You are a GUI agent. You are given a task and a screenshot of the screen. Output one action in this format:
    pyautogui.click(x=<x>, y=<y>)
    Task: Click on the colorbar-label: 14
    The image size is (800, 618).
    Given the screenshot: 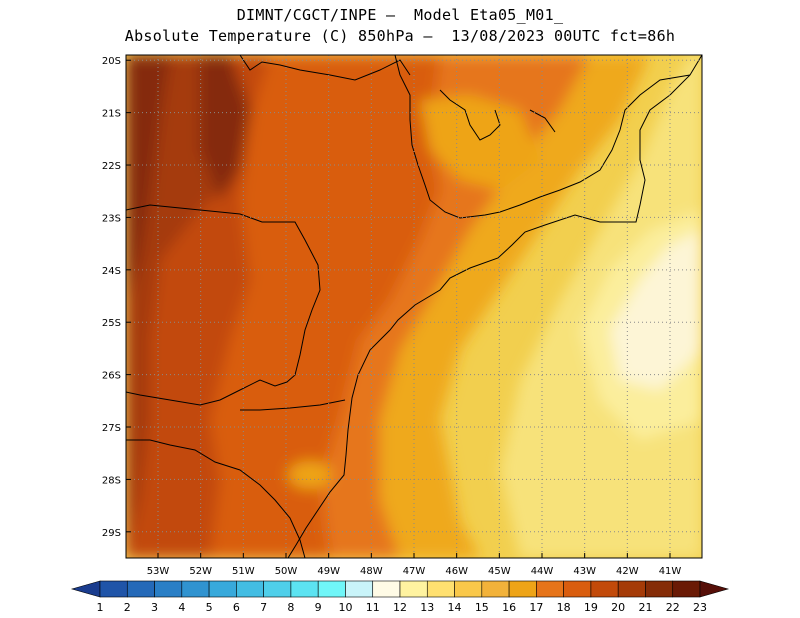 What is the action you would take?
    pyautogui.click(x=455, y=607)
    